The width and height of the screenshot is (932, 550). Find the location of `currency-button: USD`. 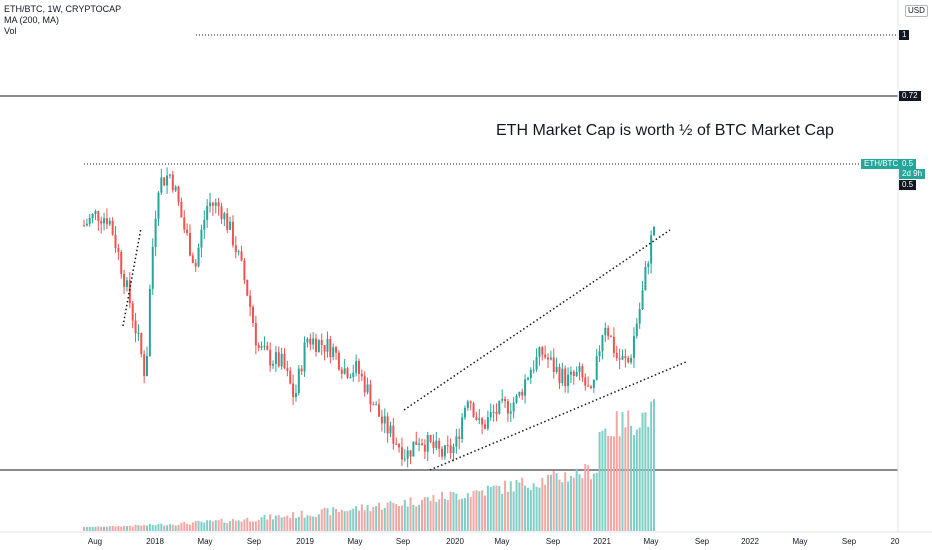

currency-button: USD is located at coordinates (916, 11).